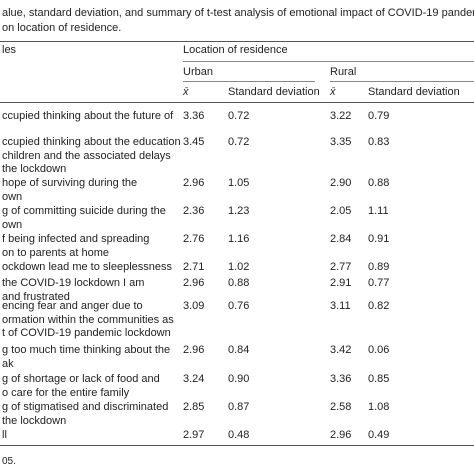 Image resolution: width=474 pixels, height=474 pixels. I want to click on cell-value: 2.76, so click(194, 239).